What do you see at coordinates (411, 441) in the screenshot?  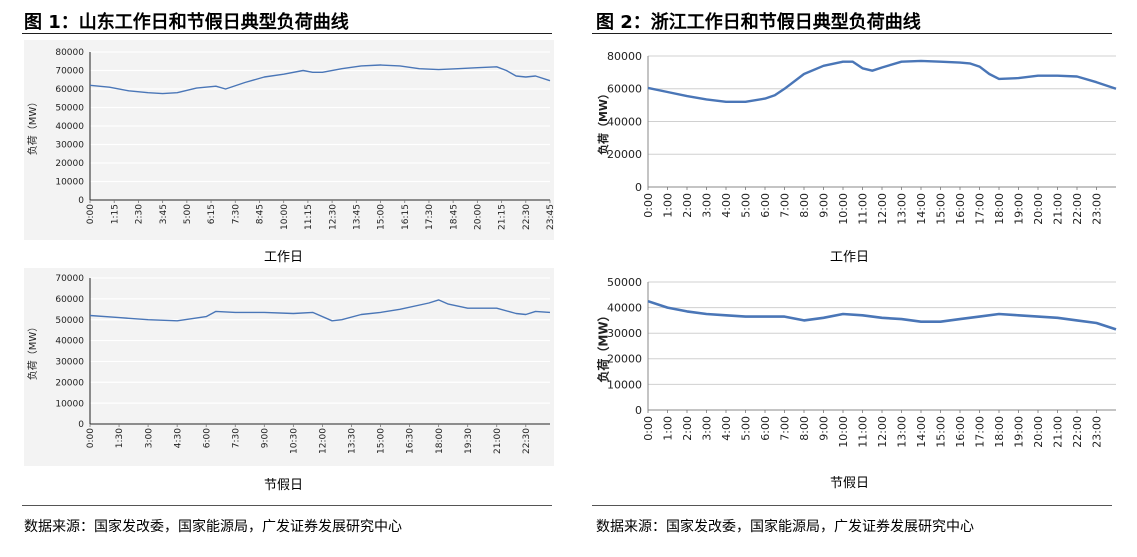 I see `x-tick-label: 16:30` at bounding box center [411, 441].